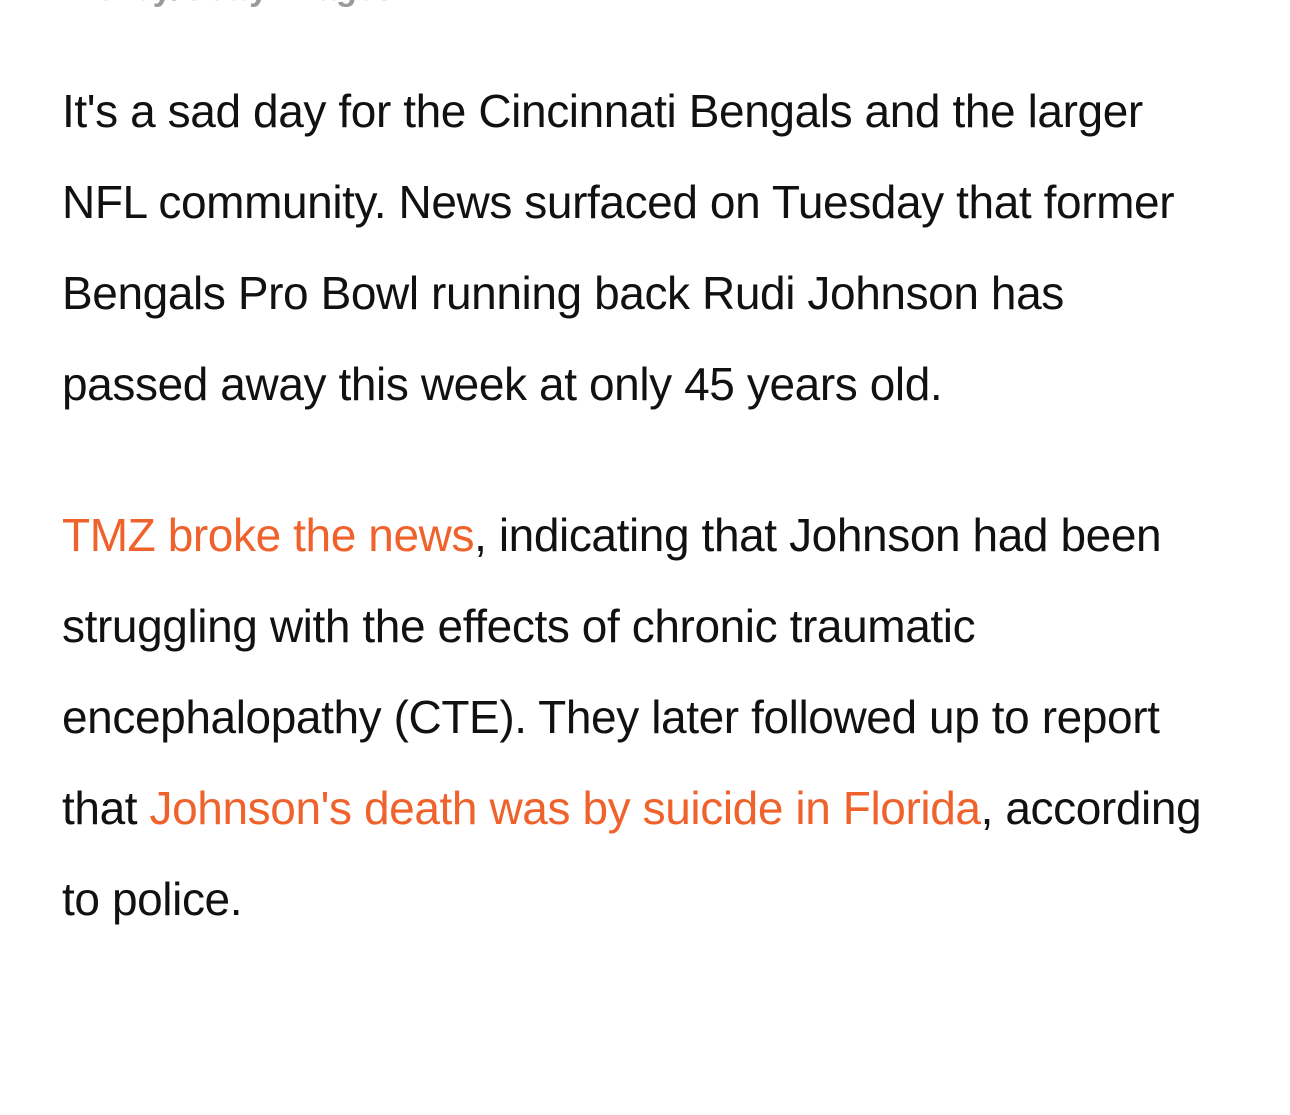 The image size is (1290, 1115). What do you see at coordinates (268, 535) in the screenshot?
I see `link: TMZ broke the news` at bounding box center [268, 535].